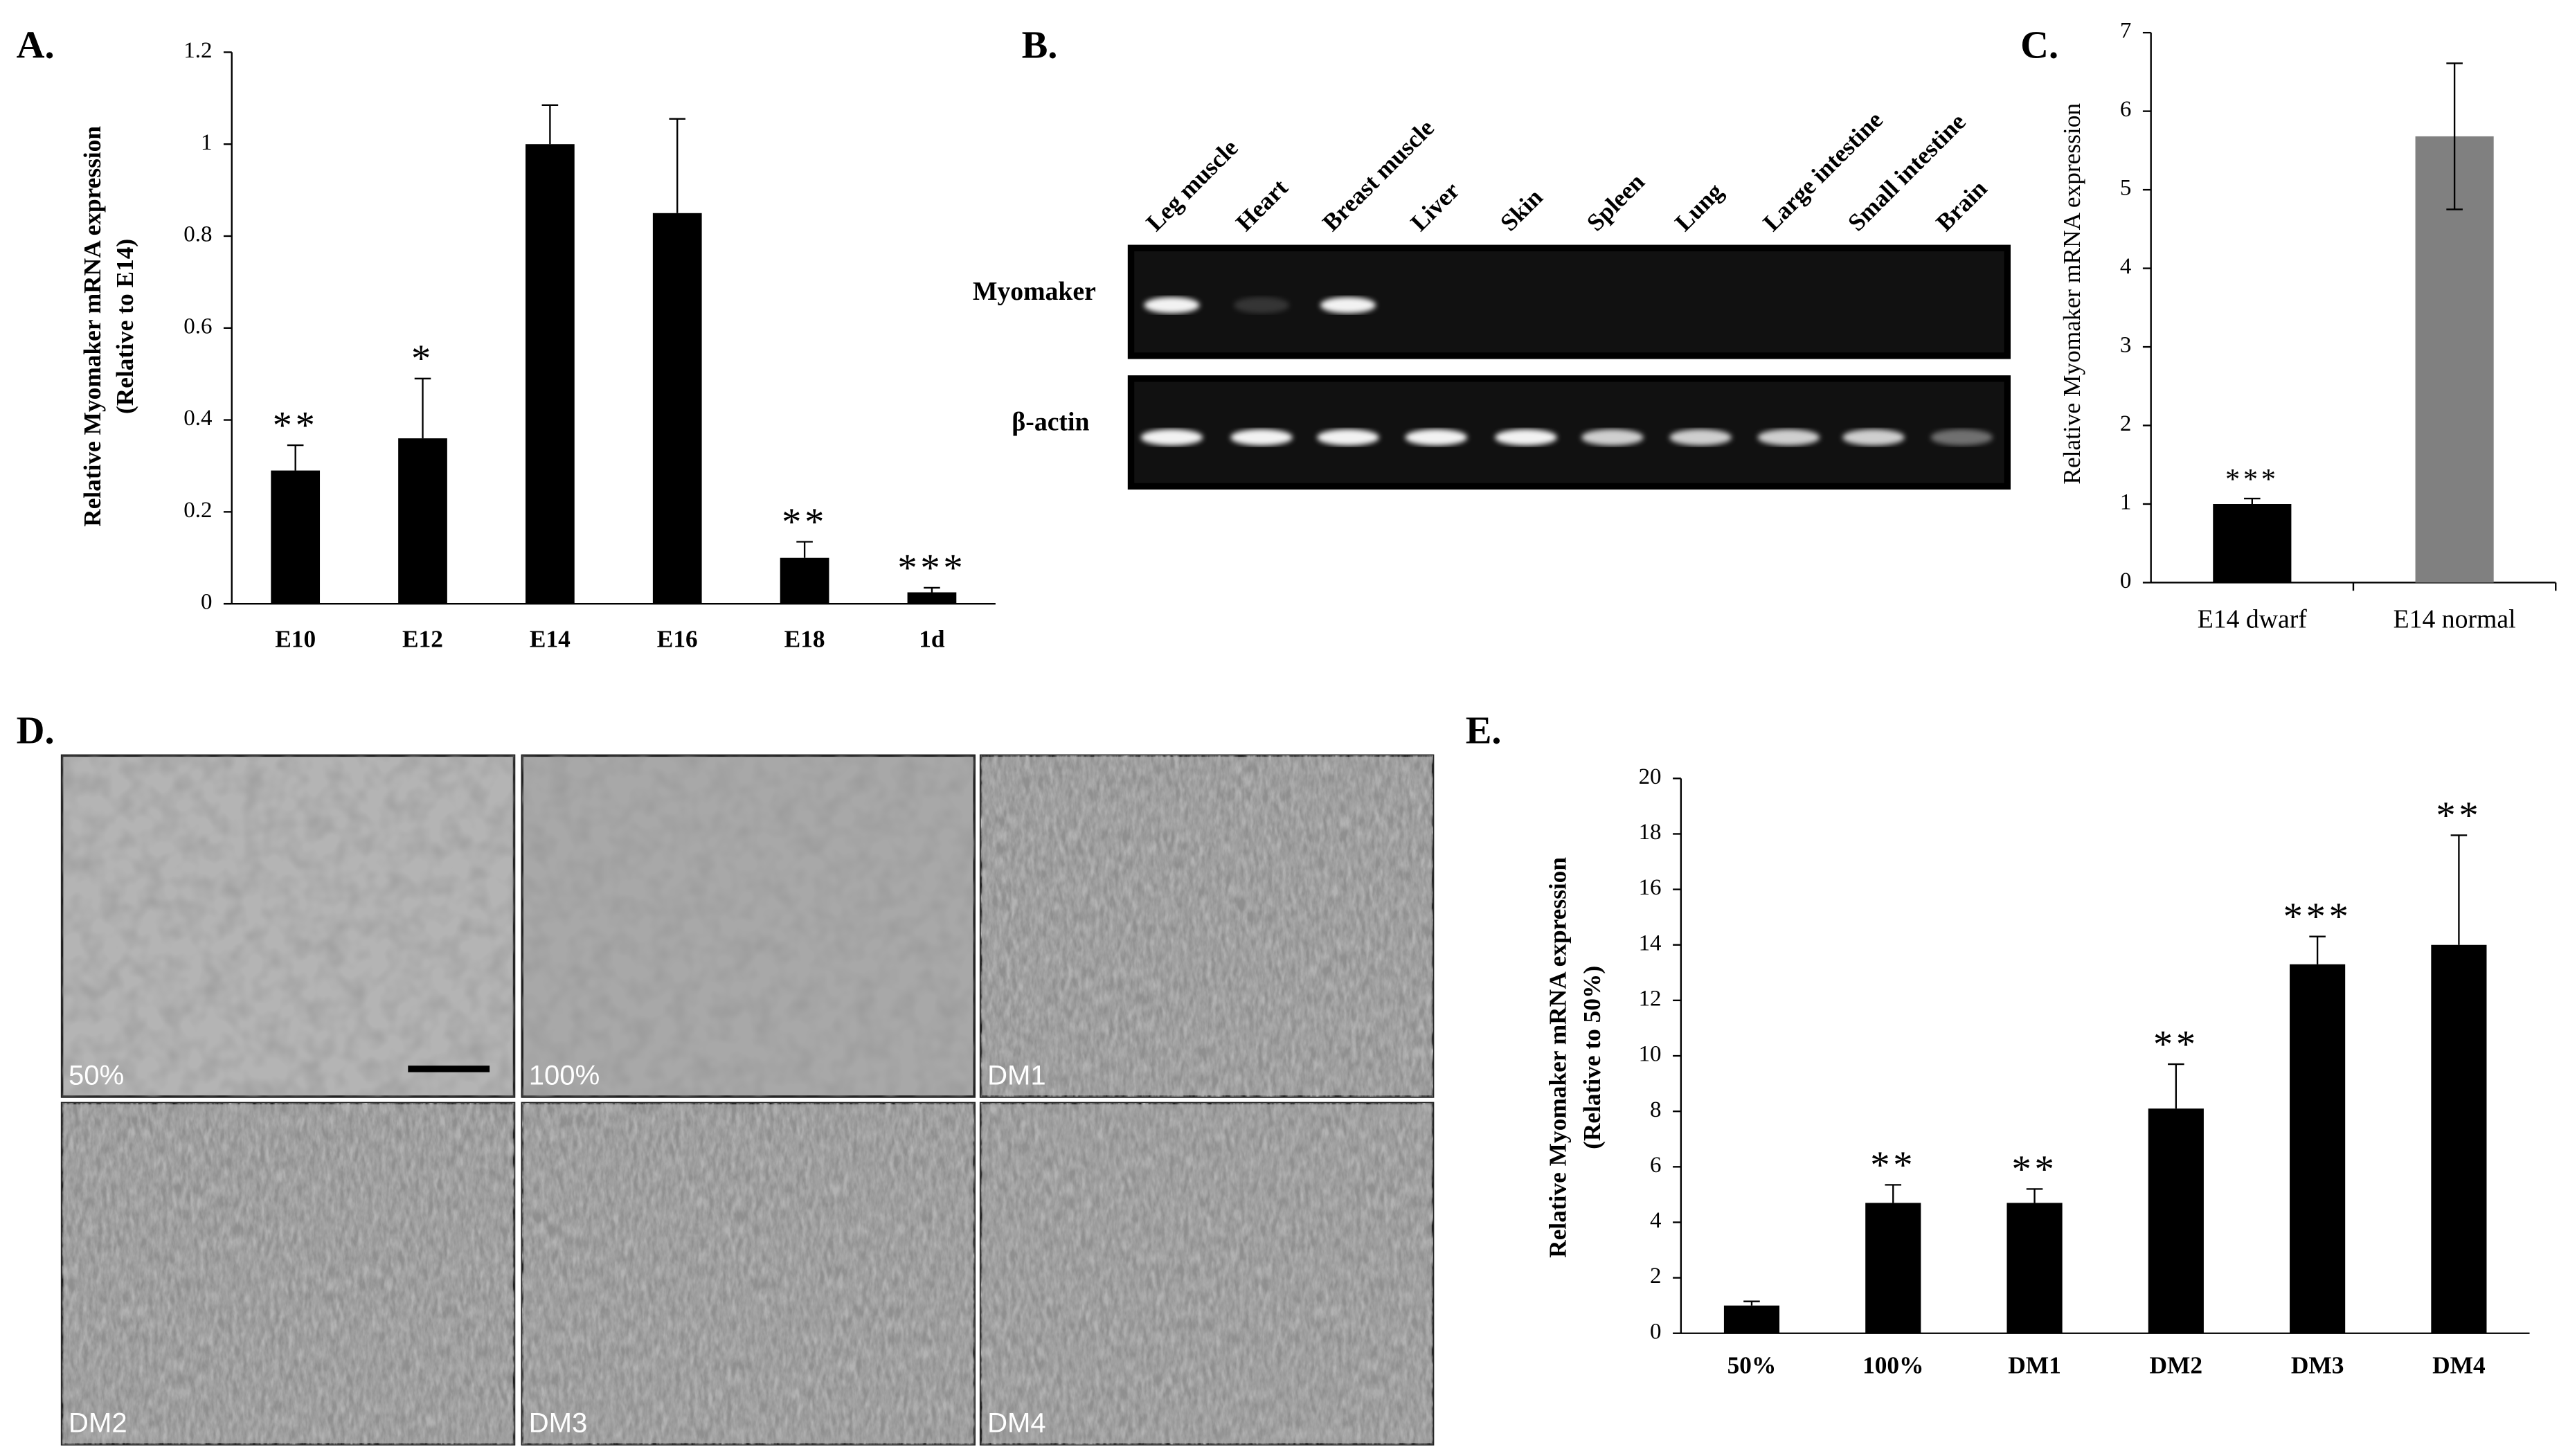  What do you see at coordinates (2176, 1364) in the screenshot?
I see `x-tick-label: DM2` at bounding box center [2176, 1364].